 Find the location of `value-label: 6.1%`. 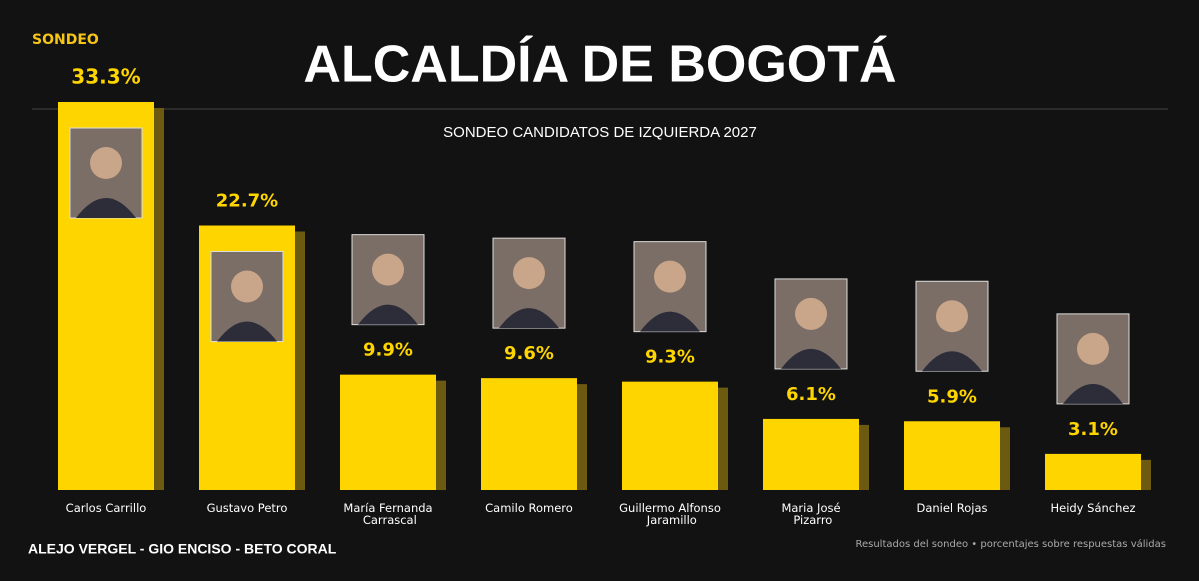

value-label: 6.1% is located at coordinates (811, 394).